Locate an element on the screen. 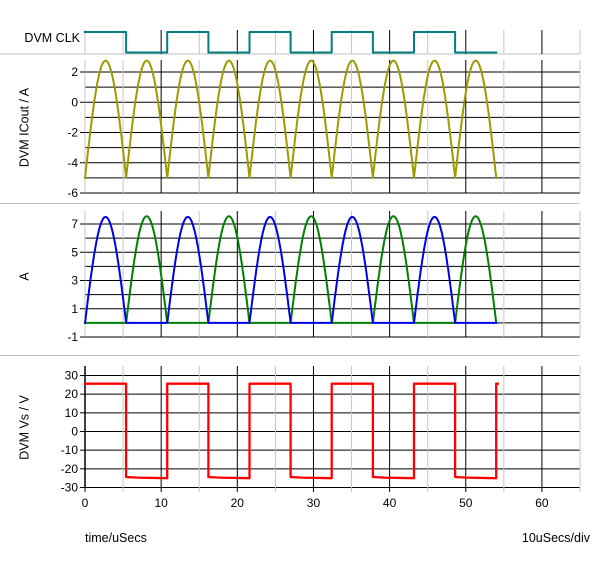 This screenshot has width=600, height=563. x-tick-label: 50 is located at coordinates (466, 503).